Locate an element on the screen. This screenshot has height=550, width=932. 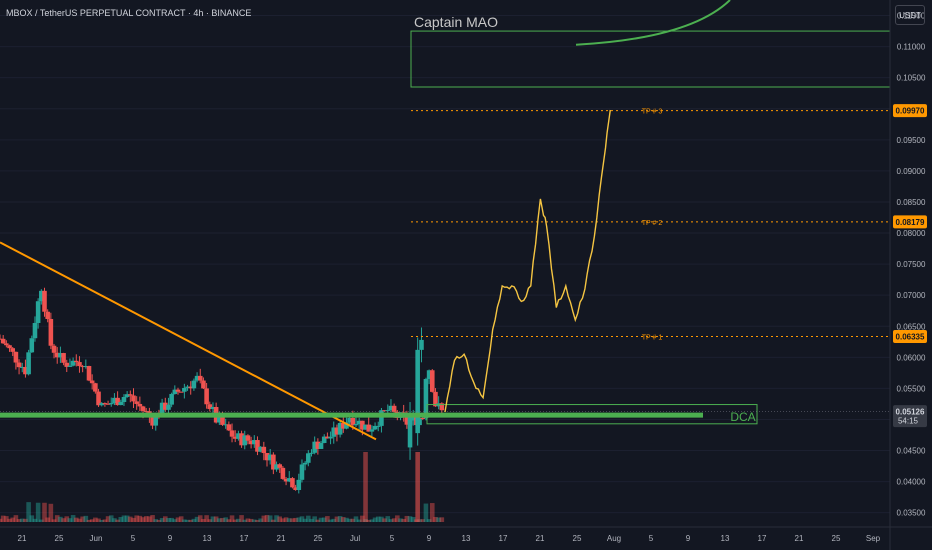
y-tick-label: 0.09500 is located at coordinates (911, 140).